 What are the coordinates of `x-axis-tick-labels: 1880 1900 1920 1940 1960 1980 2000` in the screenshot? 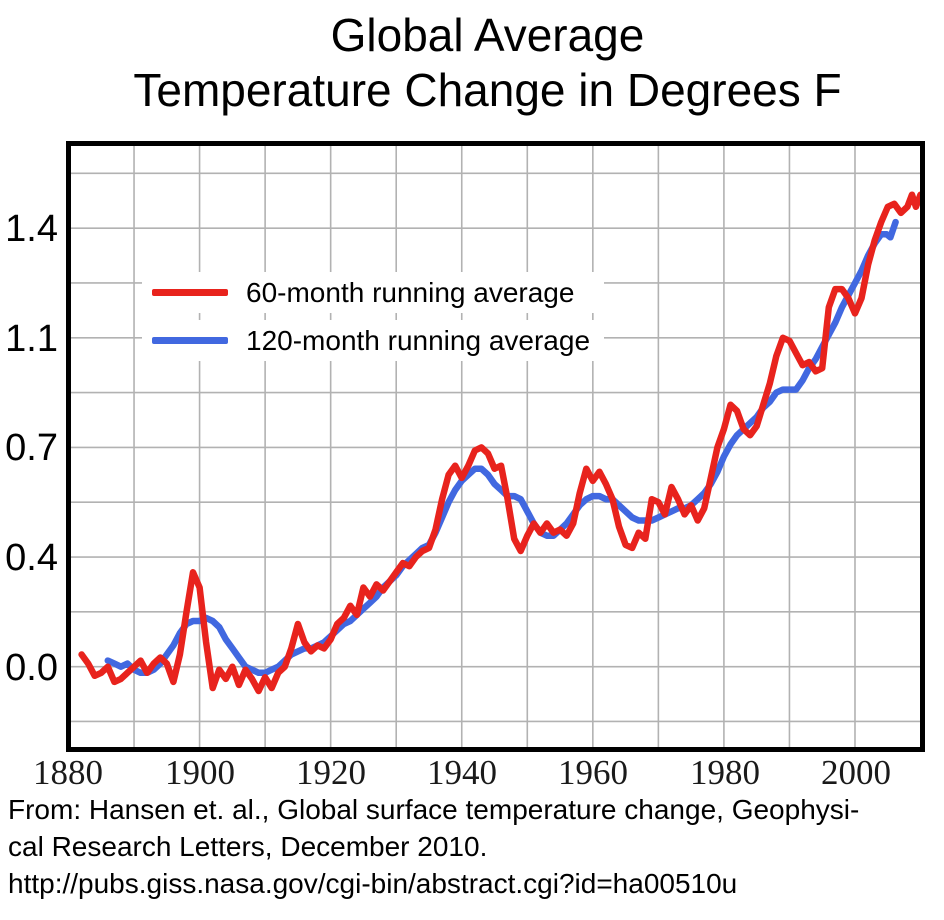 It's located at (462, 772).